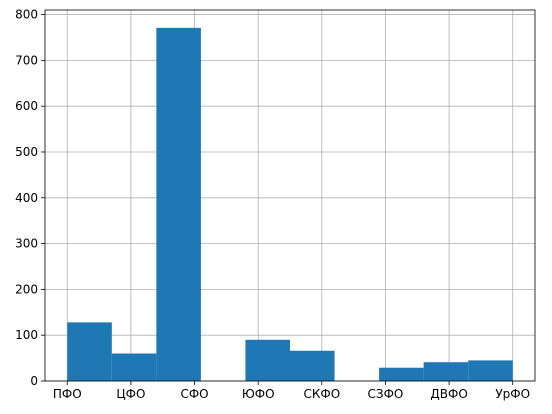 This screenshot has height=414, width=552. I want to click on y-tick-label: 200, so click(26, 289).